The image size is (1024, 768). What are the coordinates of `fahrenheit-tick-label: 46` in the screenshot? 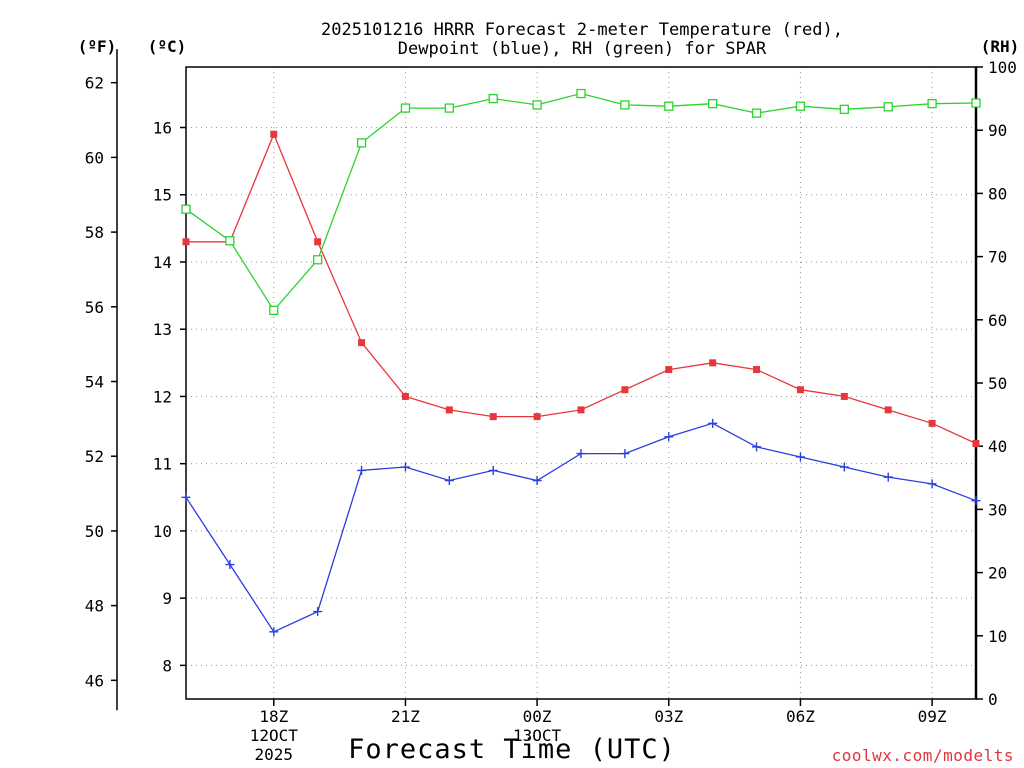 It's located at (94, 680).